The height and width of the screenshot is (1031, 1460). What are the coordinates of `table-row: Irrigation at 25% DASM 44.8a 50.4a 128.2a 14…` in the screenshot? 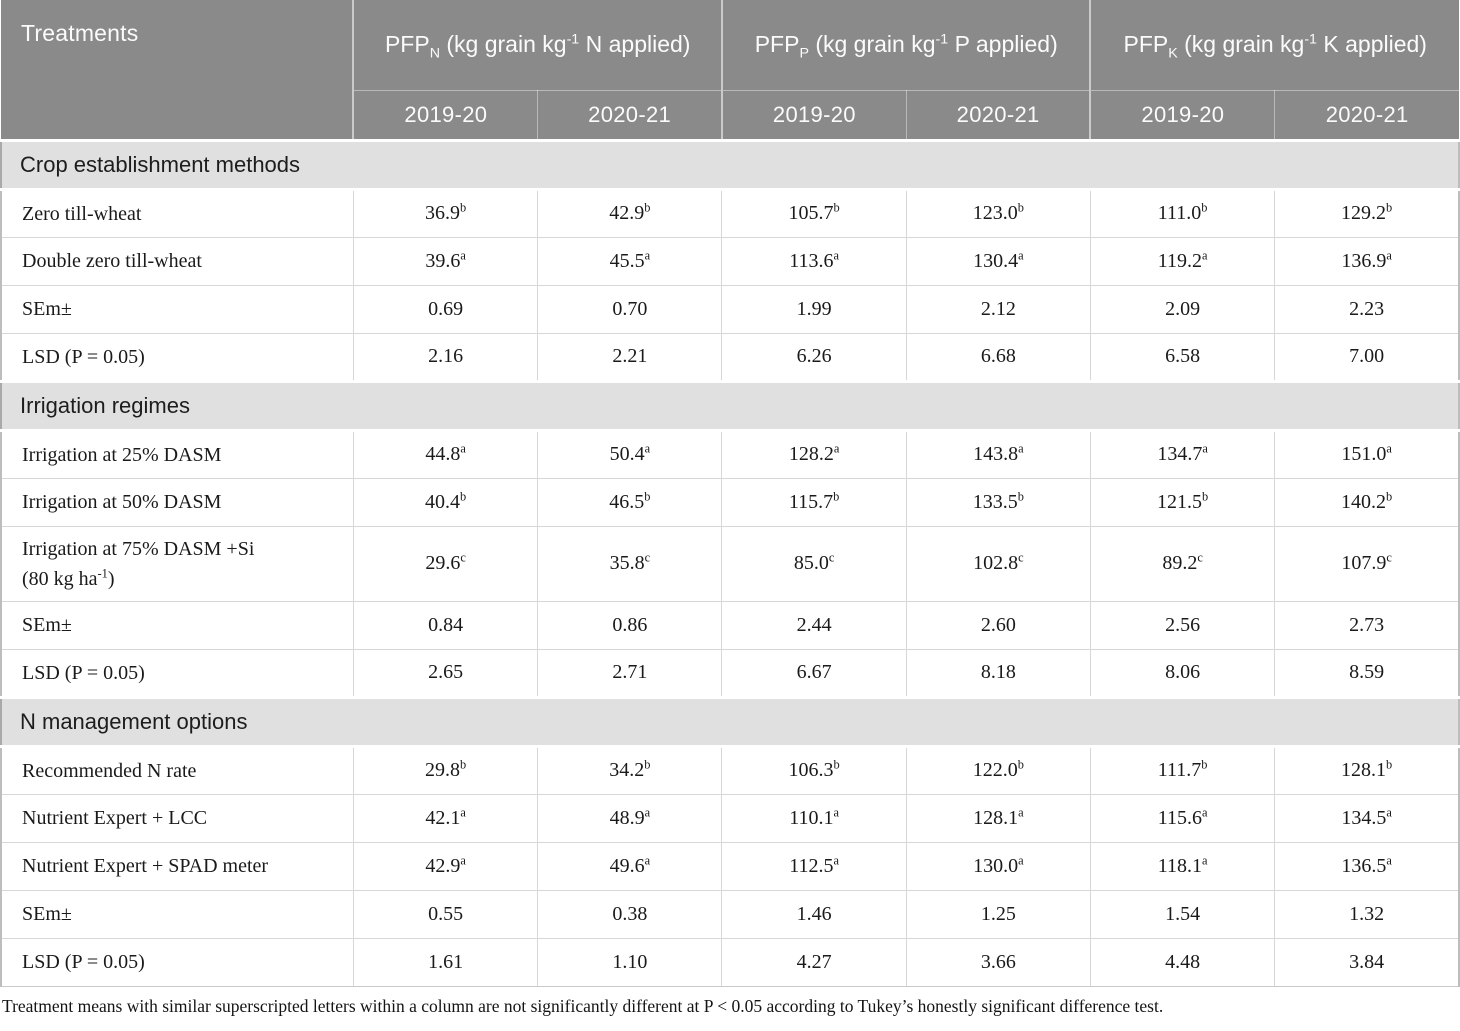 It's located at (730, 454).